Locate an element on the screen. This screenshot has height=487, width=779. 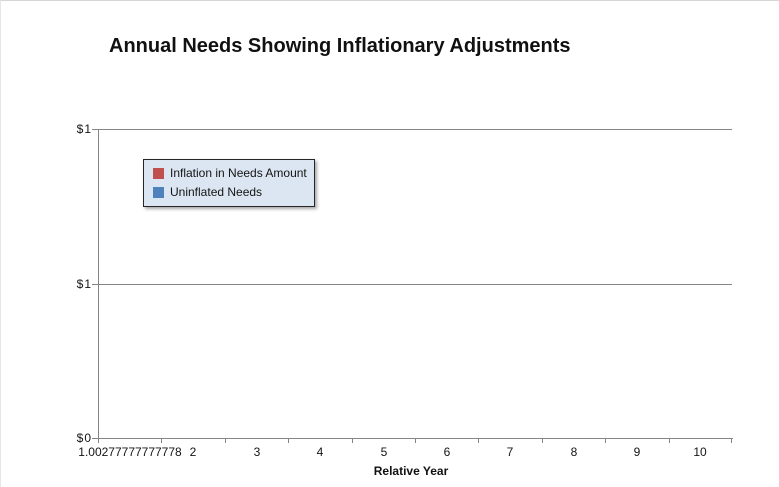
x-axis-label-7: 7 is located at coordinates (510, 452).